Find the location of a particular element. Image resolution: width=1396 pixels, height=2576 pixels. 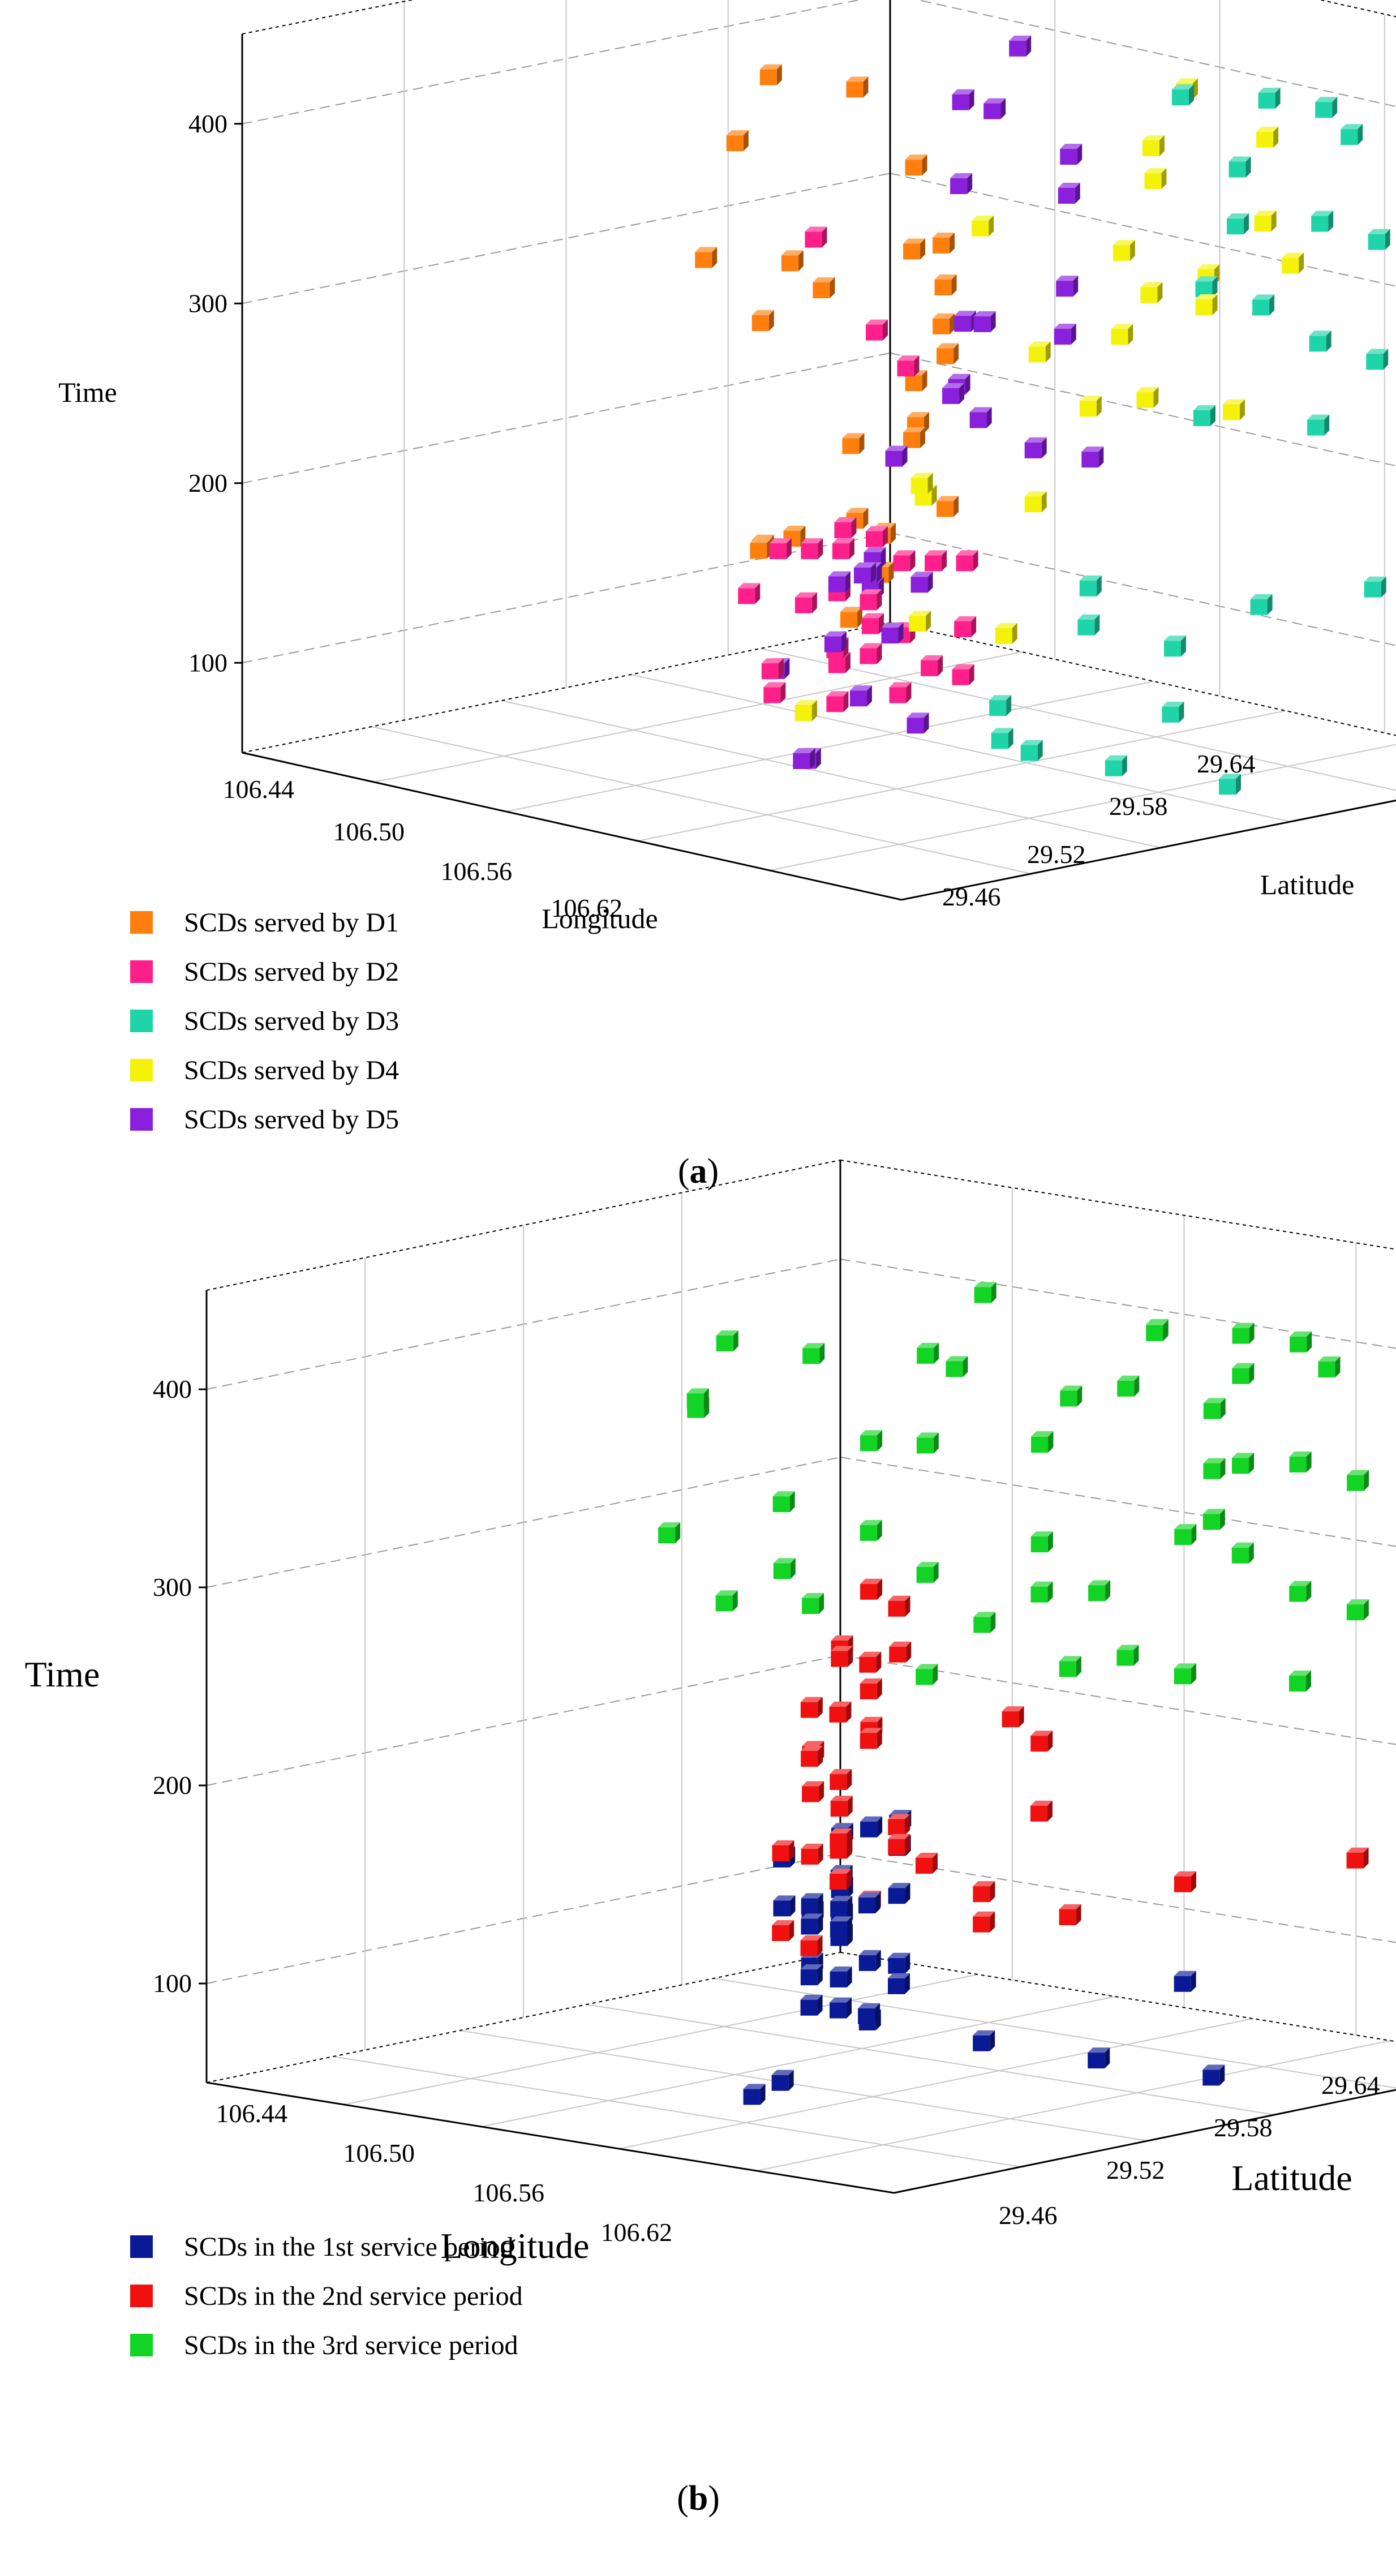

legend-label: SCDs served by D2 is located at coordinates (292, 972).